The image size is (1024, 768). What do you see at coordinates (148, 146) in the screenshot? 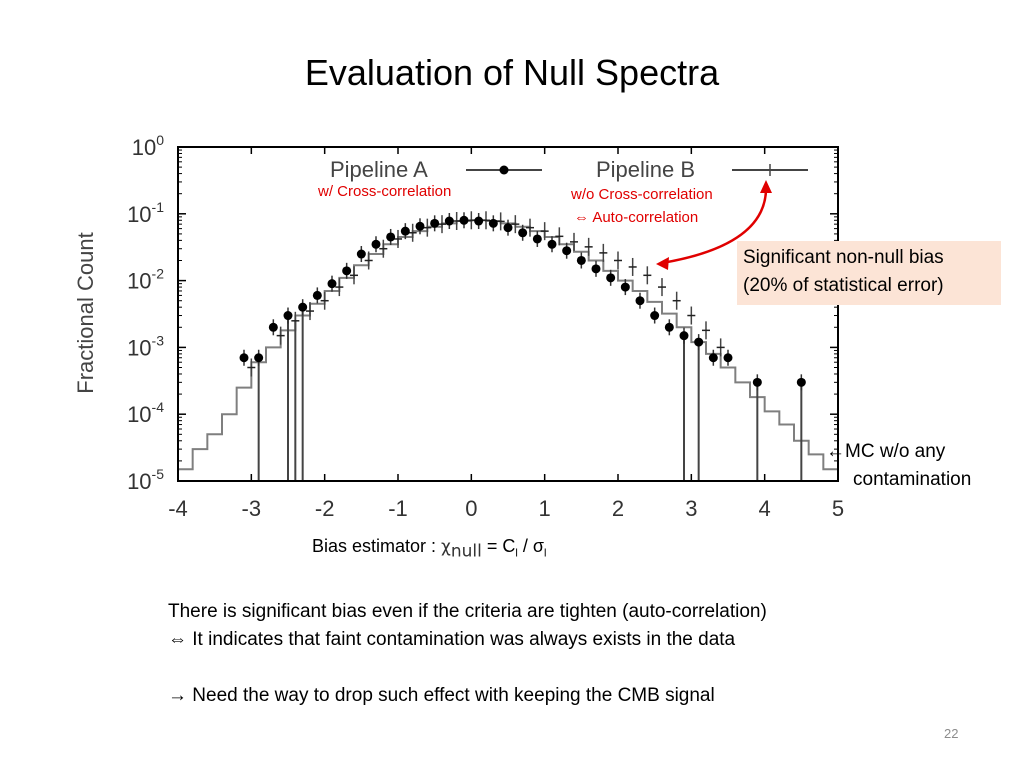
I see `y-tick-label: 10⁰` at bounding box center [148, 146].